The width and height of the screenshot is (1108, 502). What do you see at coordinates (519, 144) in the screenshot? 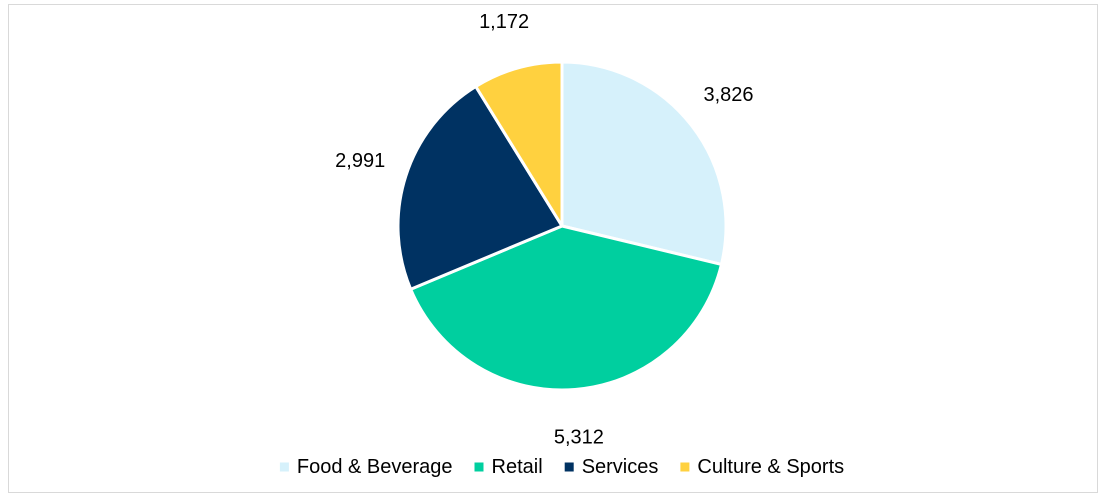
I see `pie-slice-culture-and-sports` at bounding box center [519, 144].